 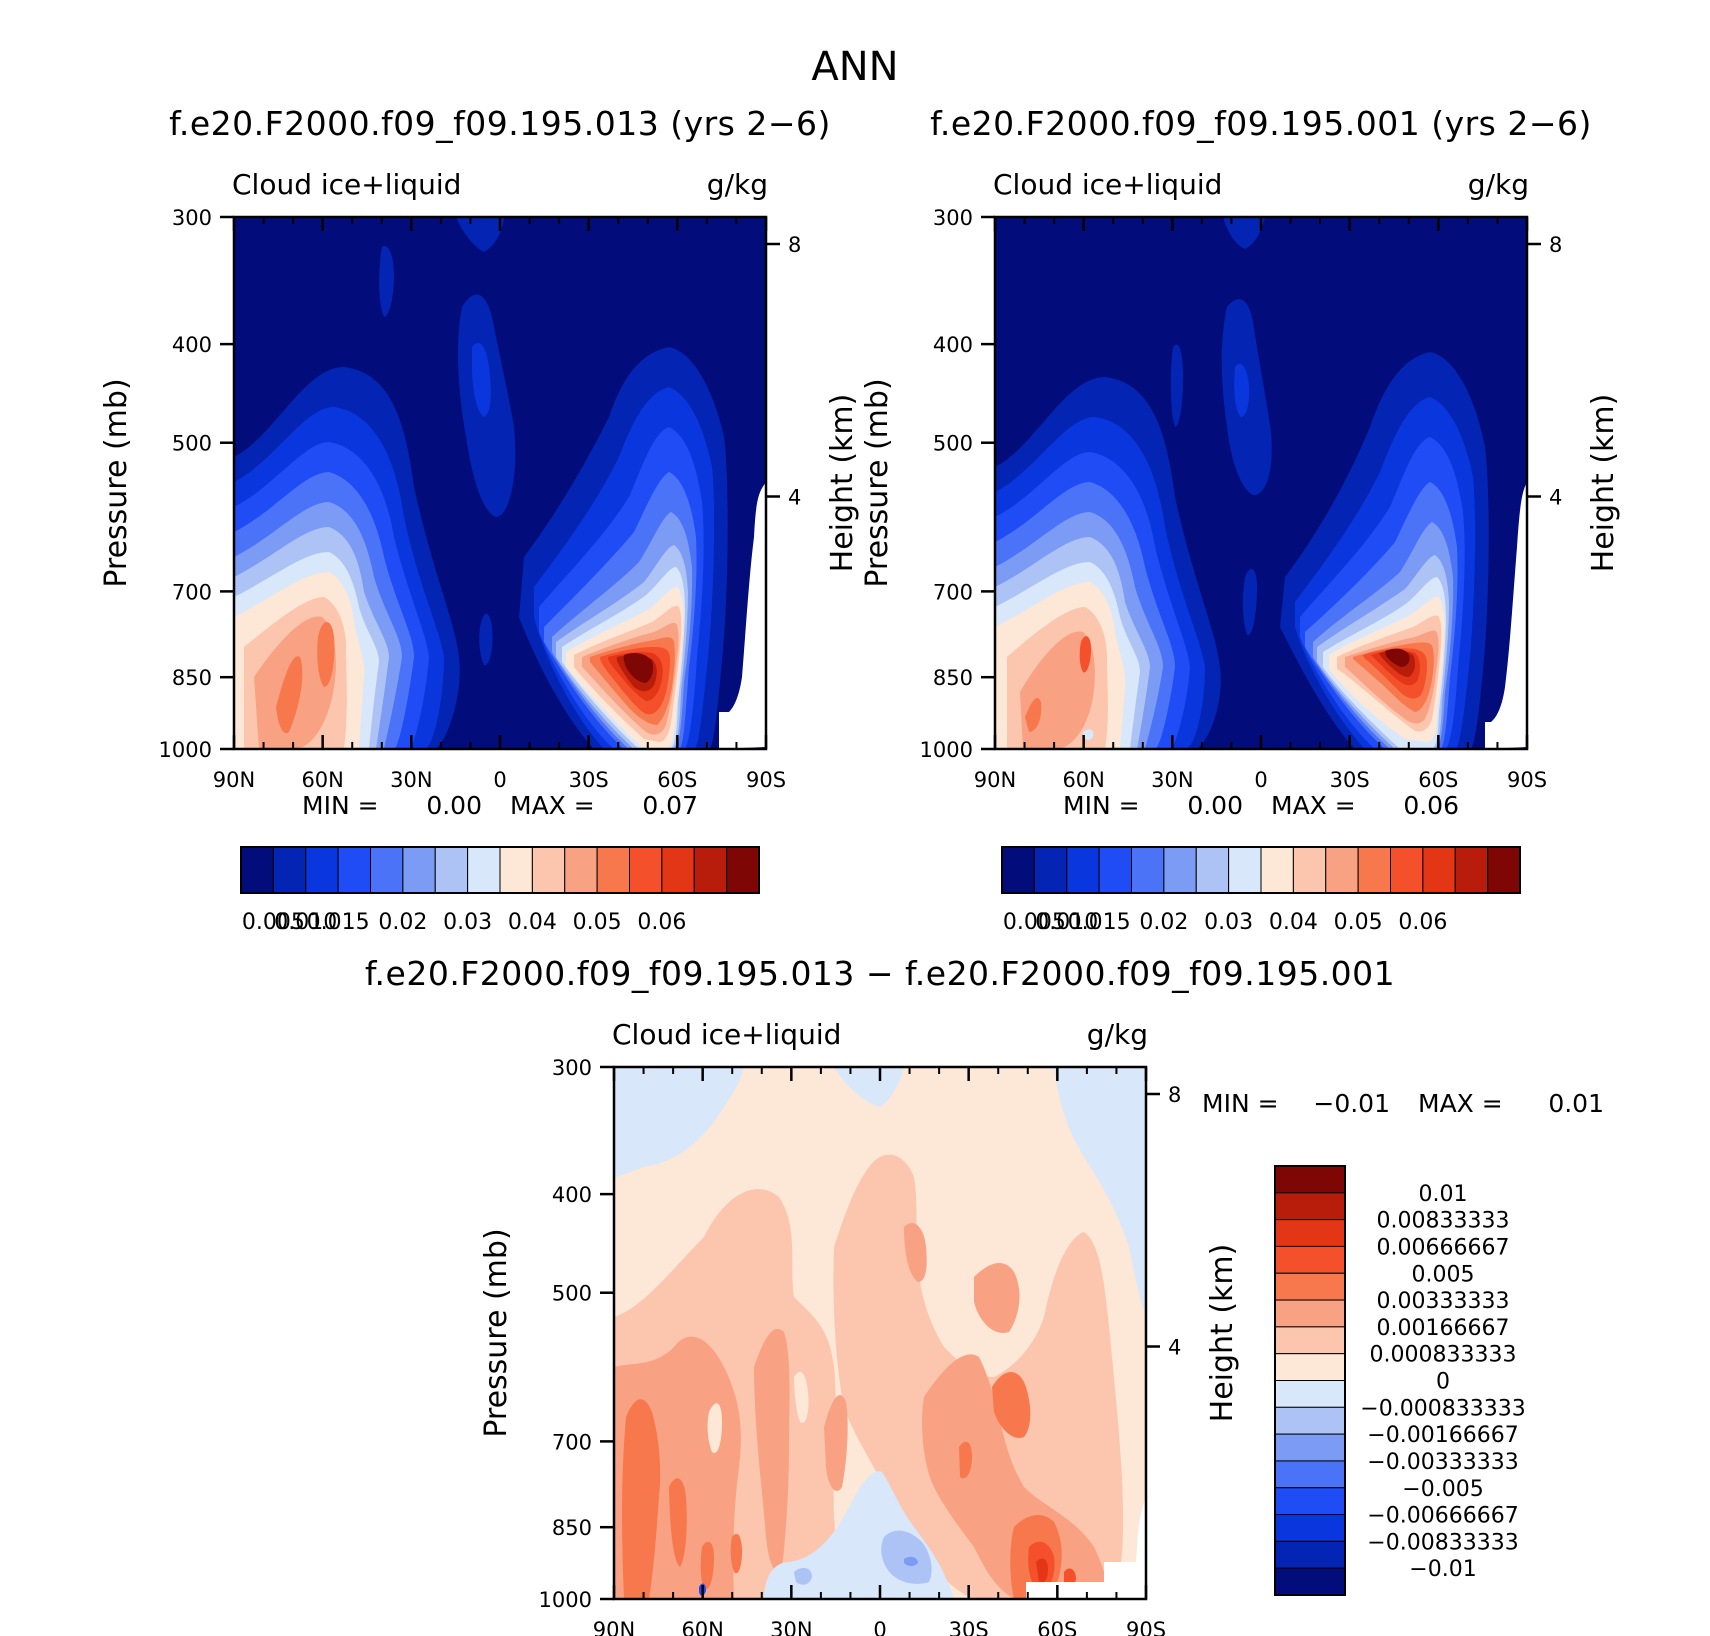 What do you see at coordinates (1442, 1489) in the screenshot?
I see `colorbar-label: −0.005` at bounding box center [1442, 1489].